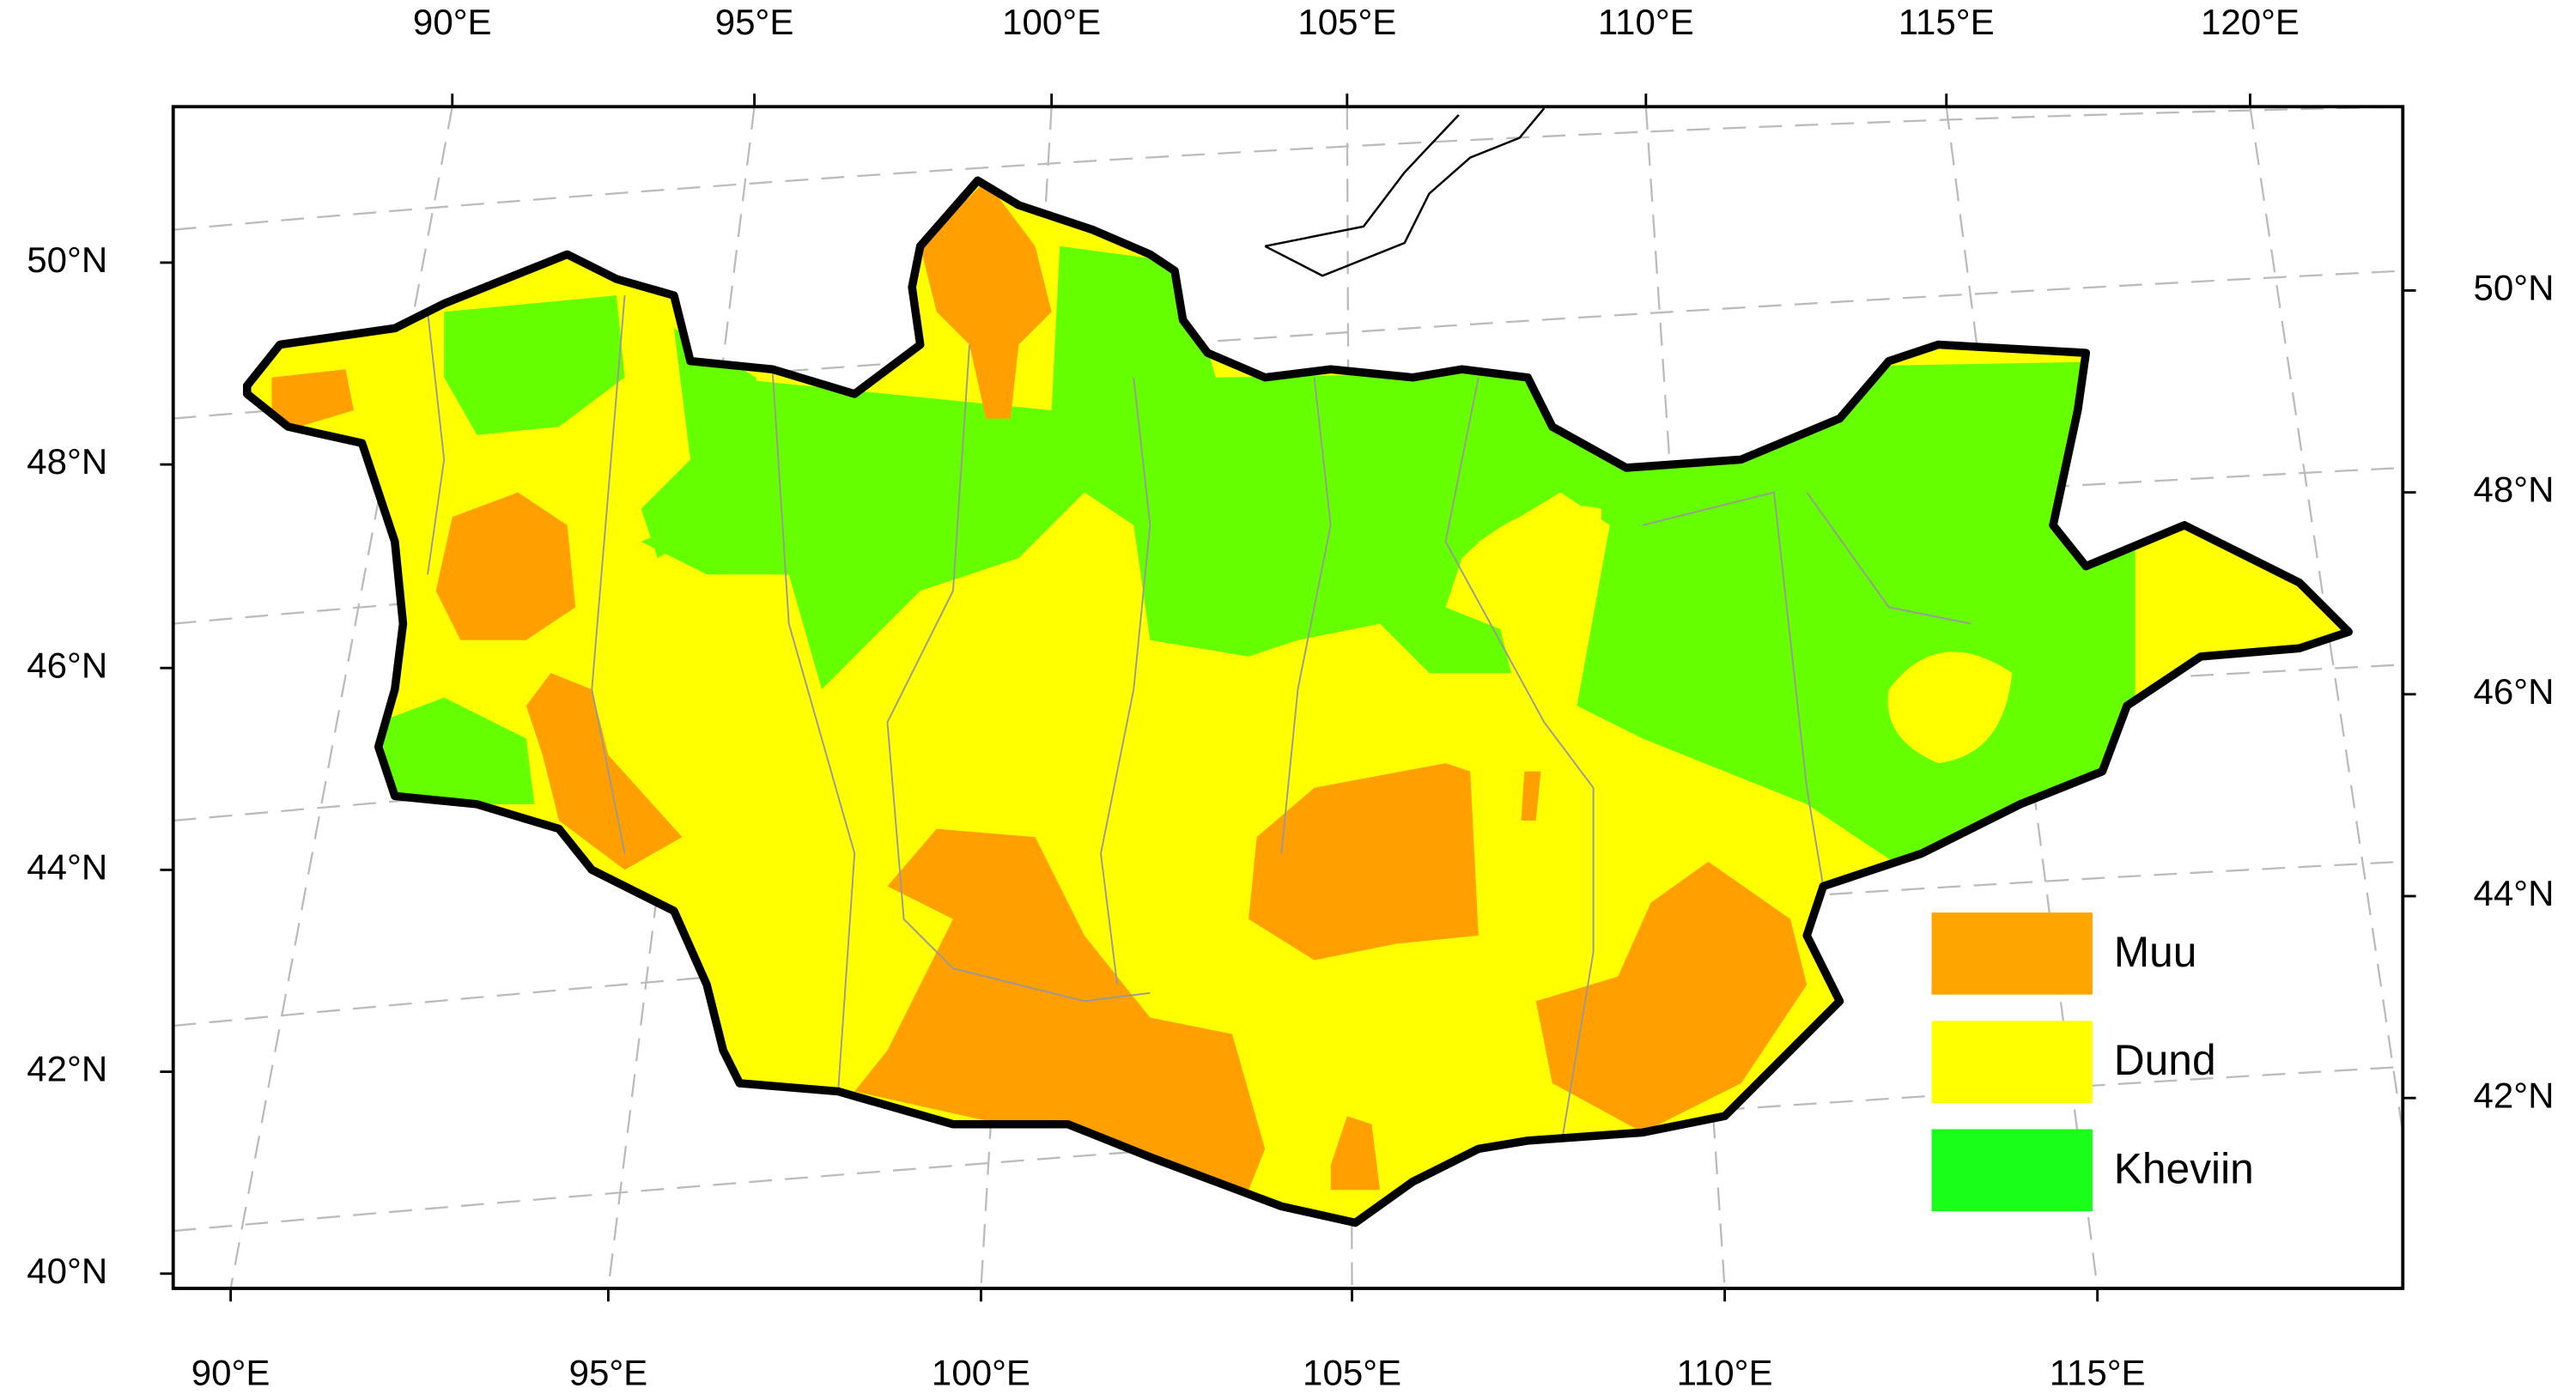 The width and height of the screenshot is (2576, 1400). Describe the element at coordinates (67, 462) in the screenshot. I see `left-label: 48°N` at that location.